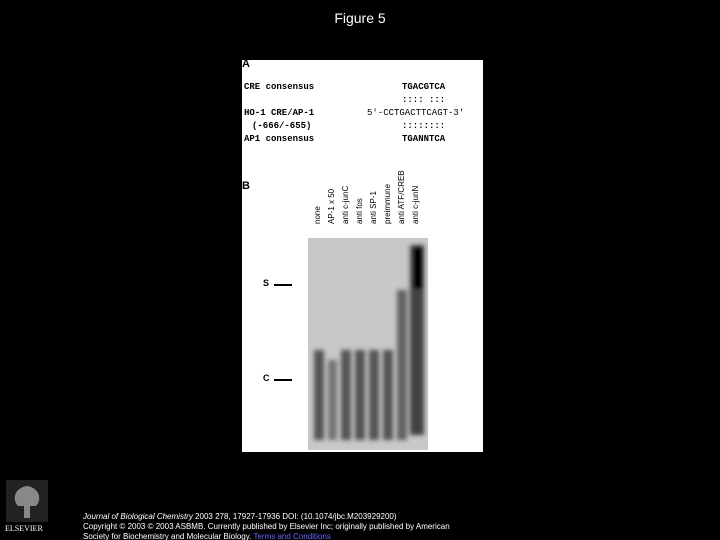  I want to click on panel-label: B, so click(246, 186).